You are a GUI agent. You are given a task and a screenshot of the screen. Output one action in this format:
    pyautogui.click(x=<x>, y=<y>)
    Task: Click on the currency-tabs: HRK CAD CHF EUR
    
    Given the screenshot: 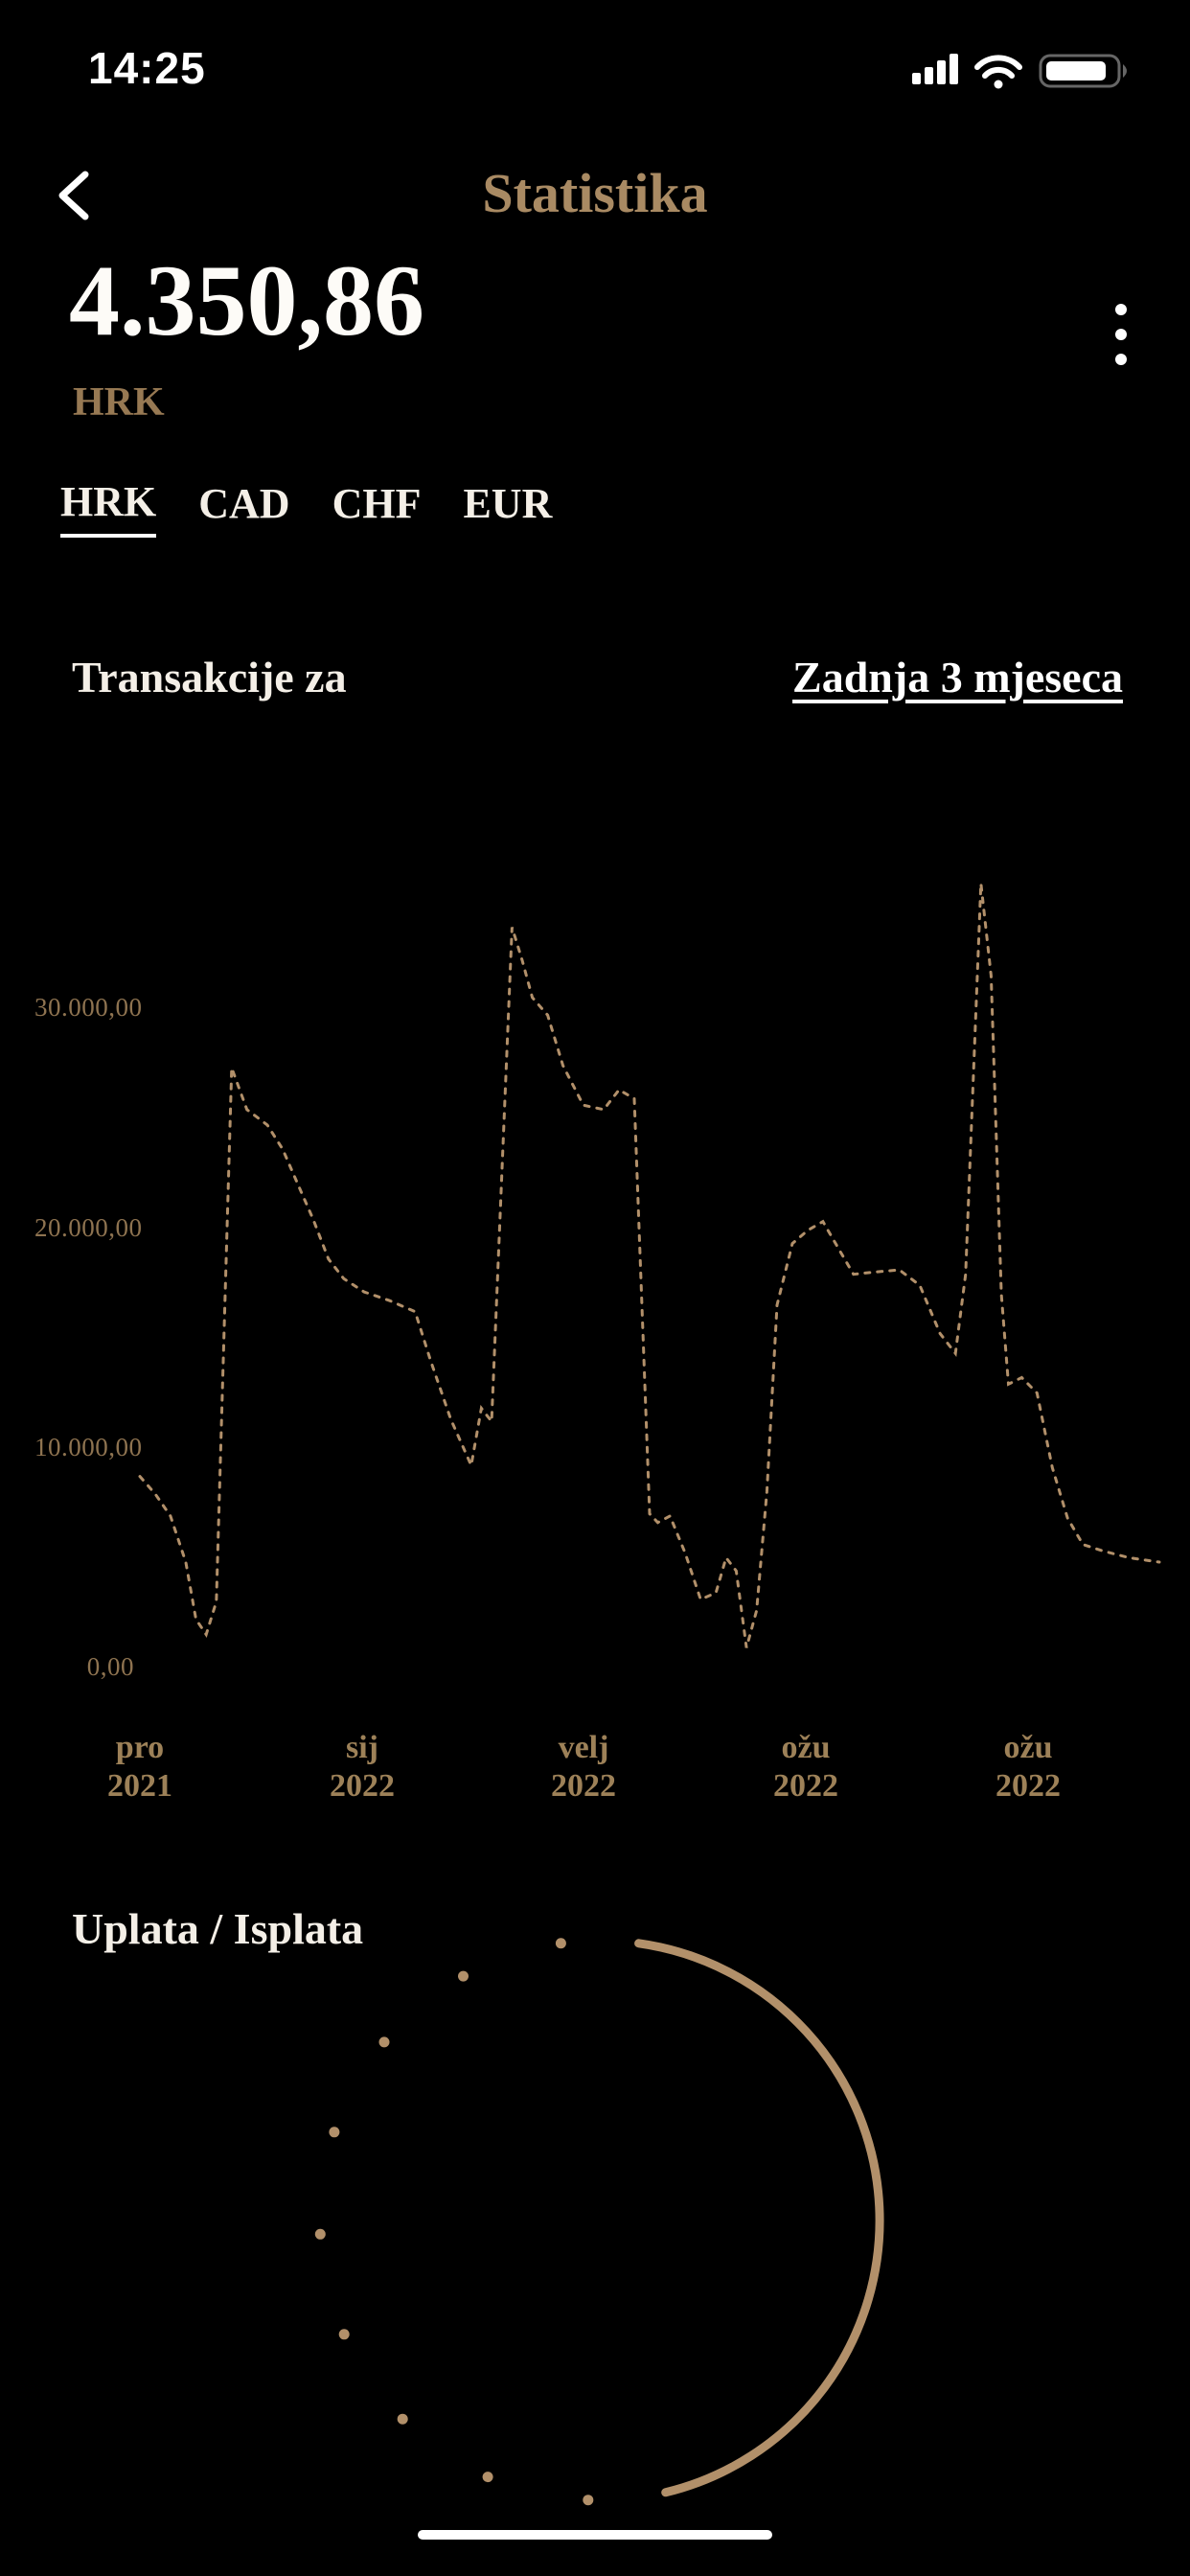 What is the action you would take?
    pyautogui.click(x=306, y=508)
    